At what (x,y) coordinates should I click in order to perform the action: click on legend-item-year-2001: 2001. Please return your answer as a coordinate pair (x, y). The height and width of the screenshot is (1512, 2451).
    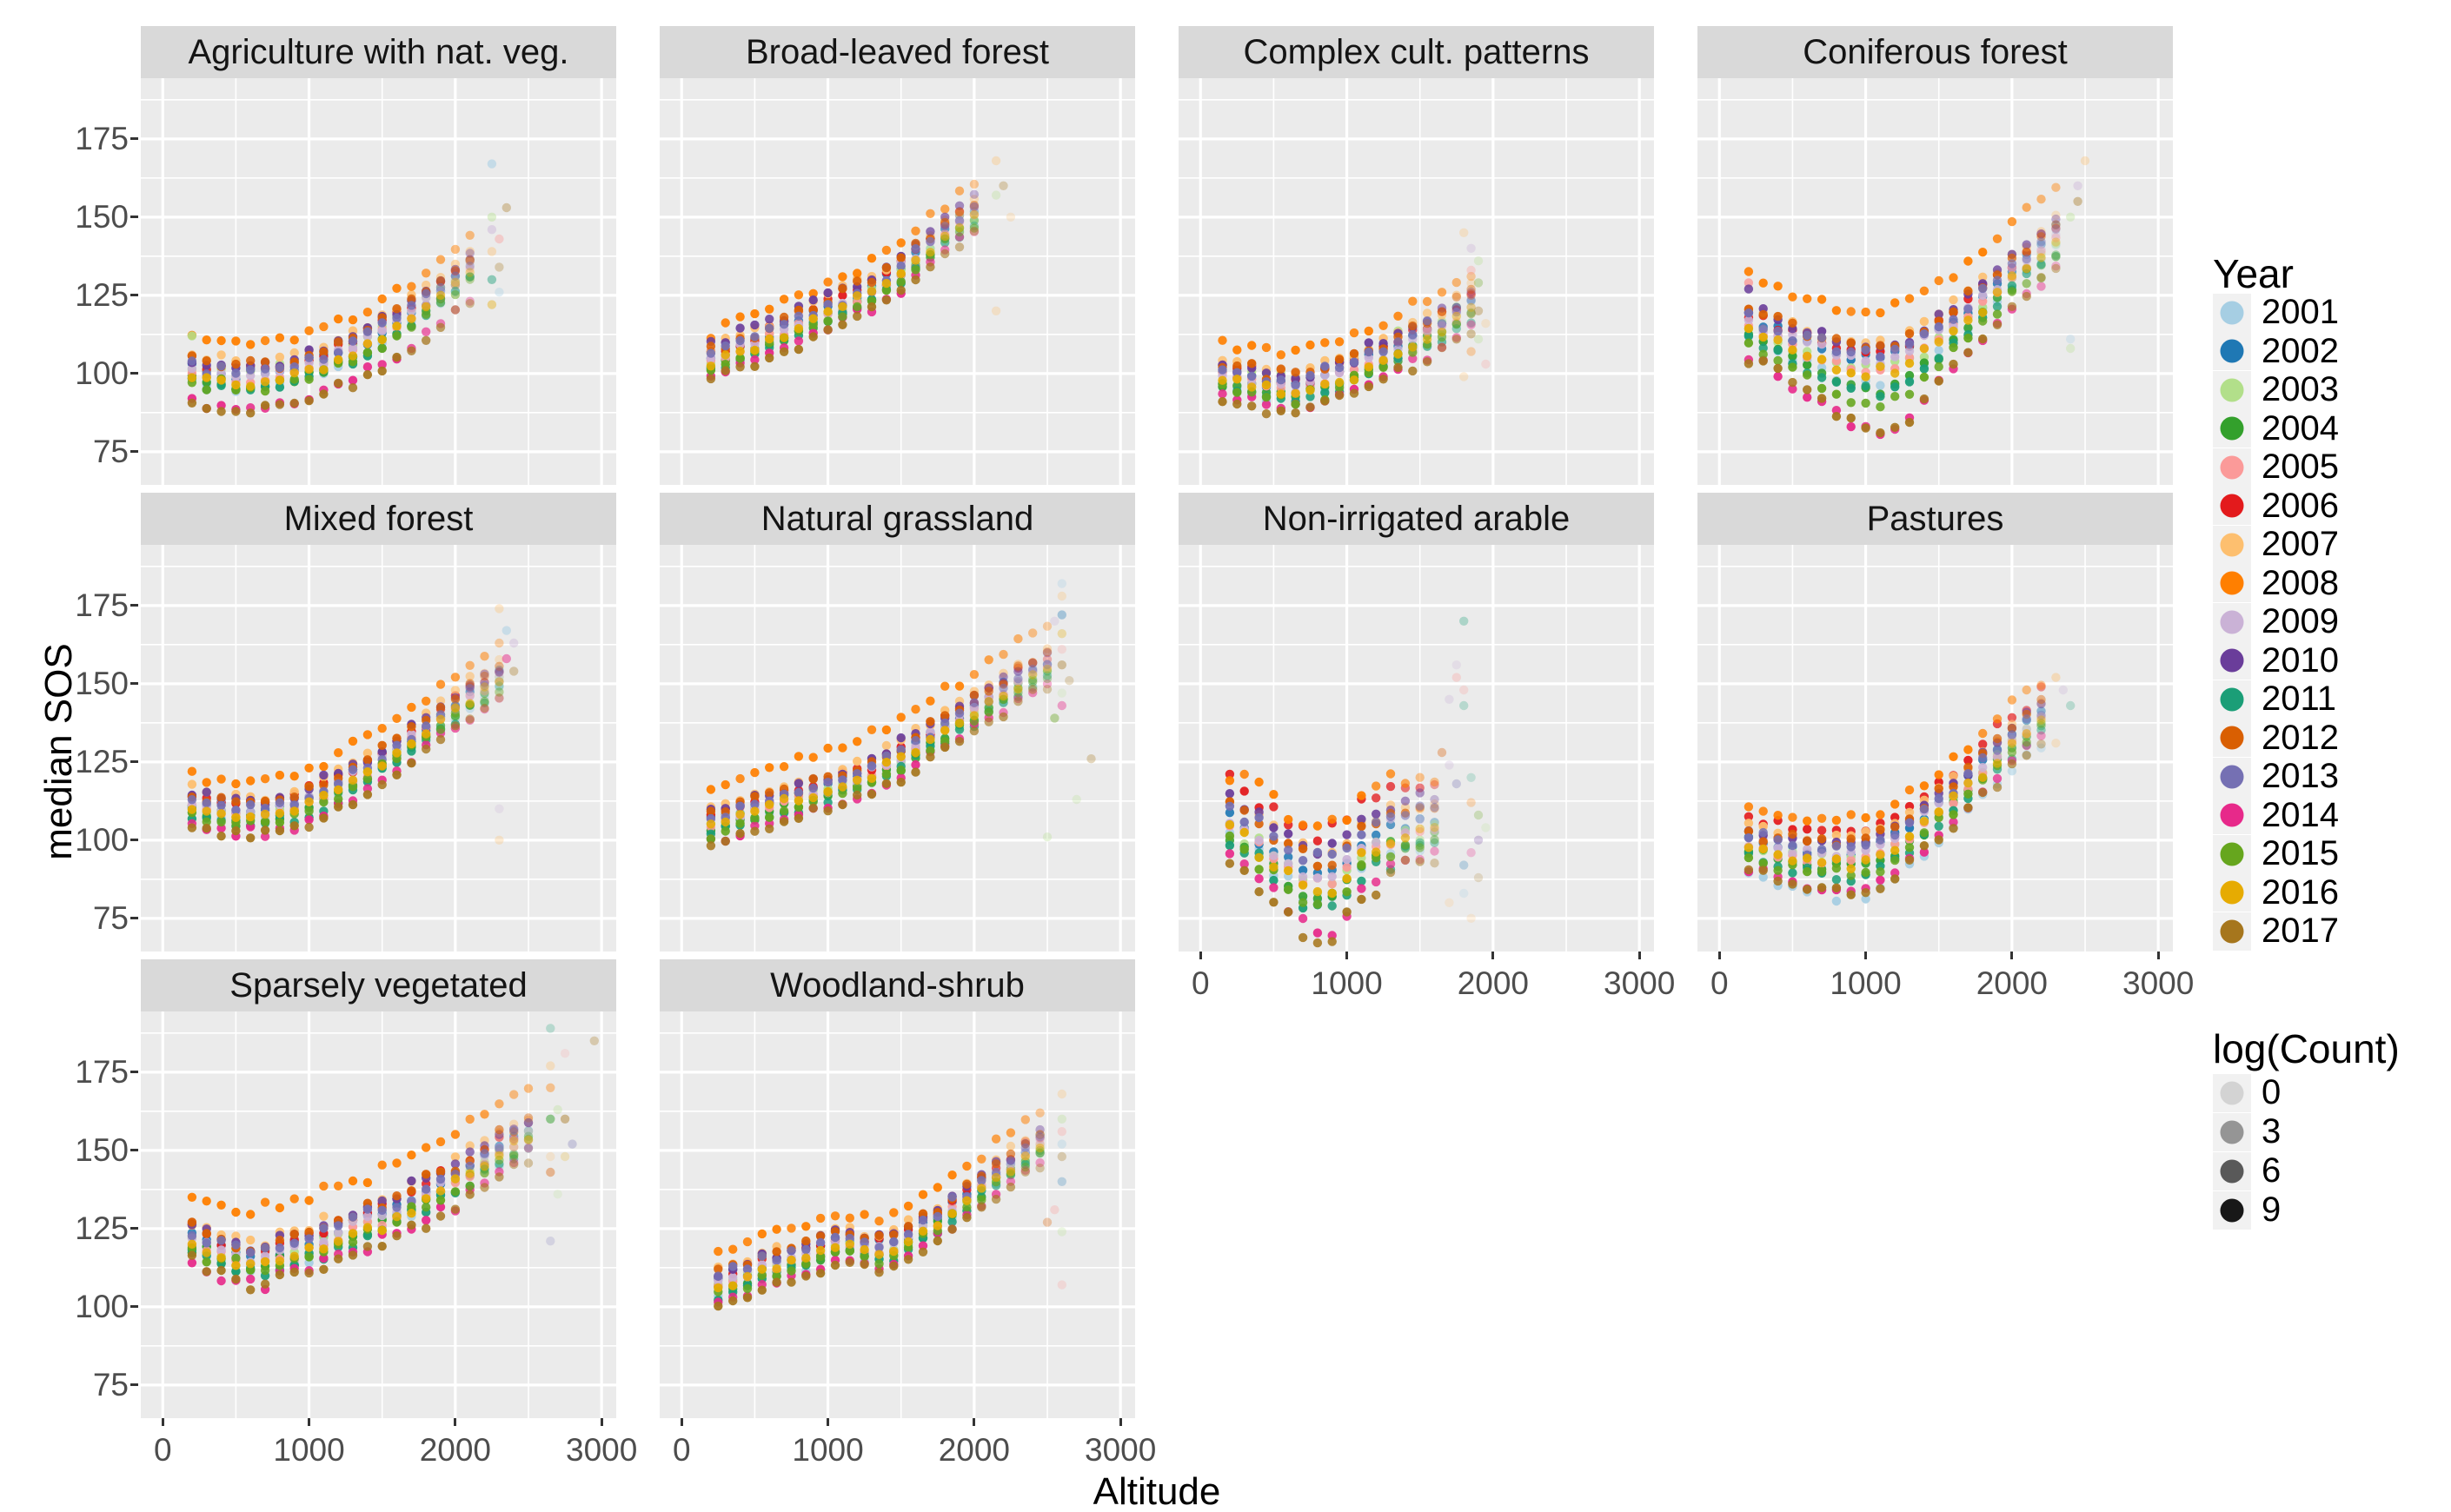
    Looking at the image, I should click on (2276, 312).